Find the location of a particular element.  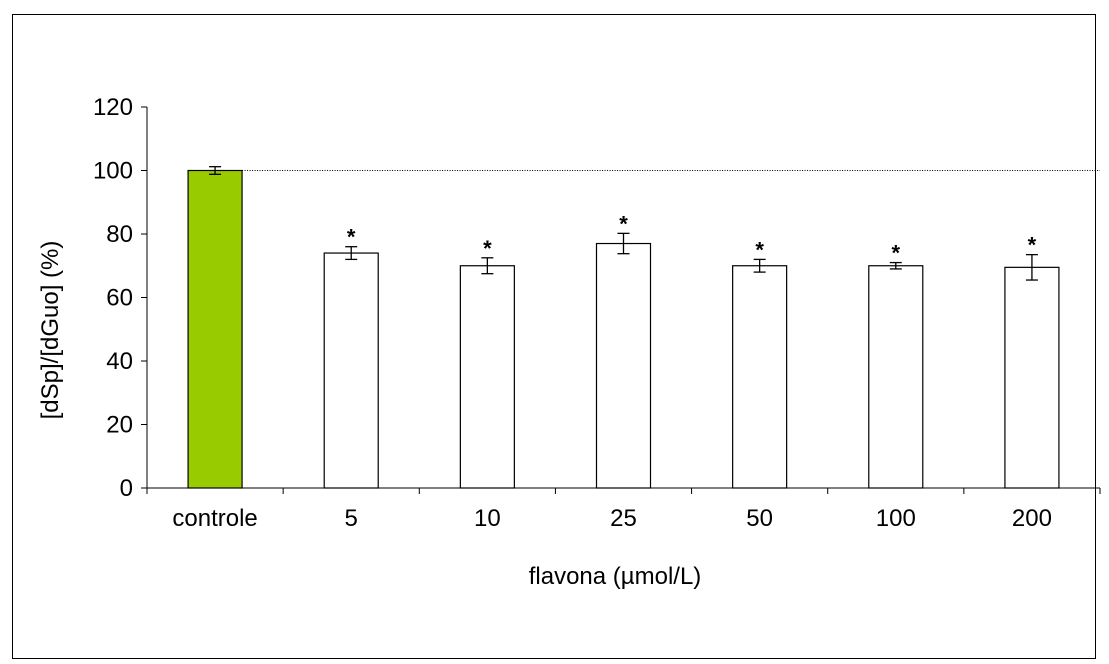

bar-controle is located at coordinates (215, 329).